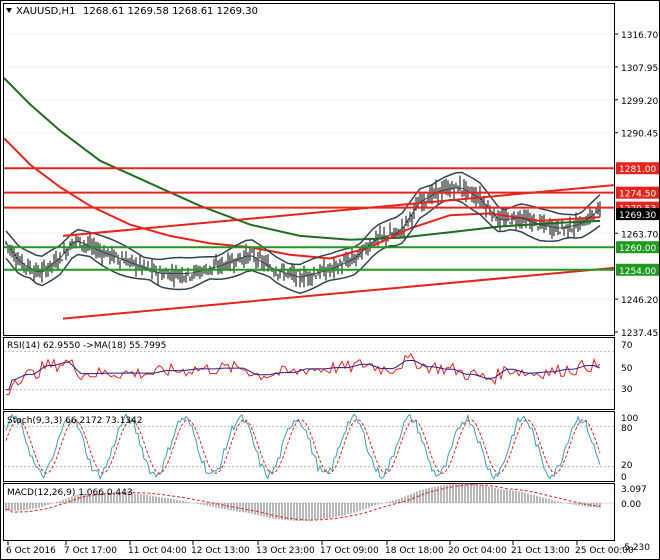  I want to click on time-tick-label: 12 Oct 13:00, so click(220, 551).